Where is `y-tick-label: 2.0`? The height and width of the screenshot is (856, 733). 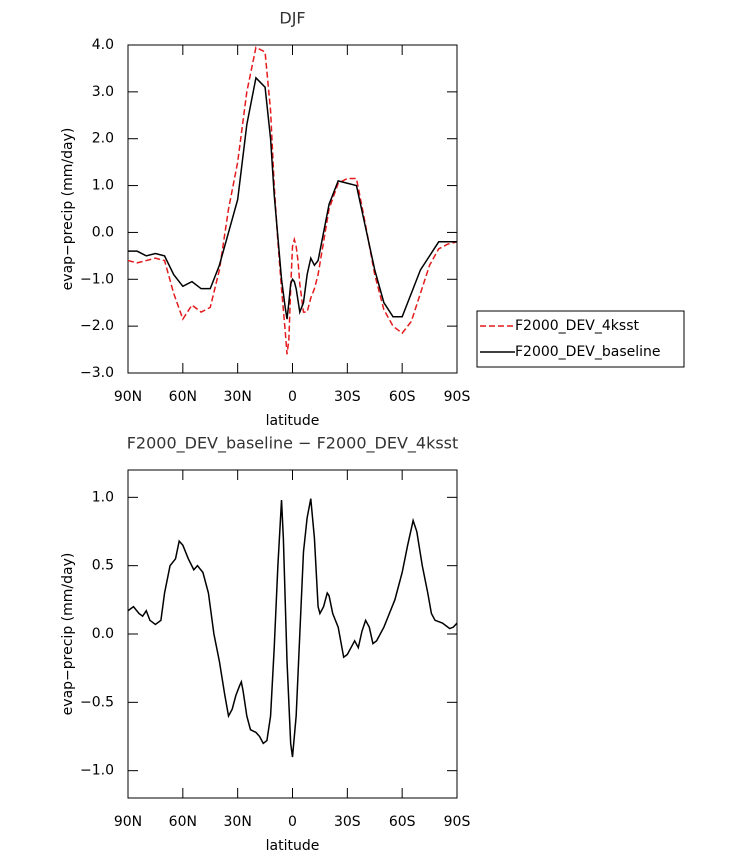 y-tick-label: 2.0 is located at coordinates (103, 139).